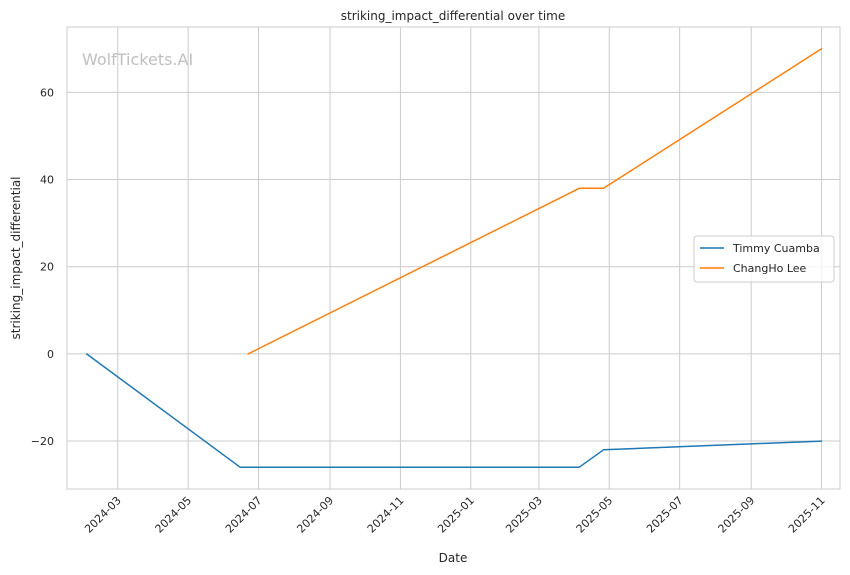 The height and width of the screenshot is (575, 850). Describe the element at coordinates (453, 16) in the screenshot. I see `chart-title: striking_impact_differential over time` at that location.